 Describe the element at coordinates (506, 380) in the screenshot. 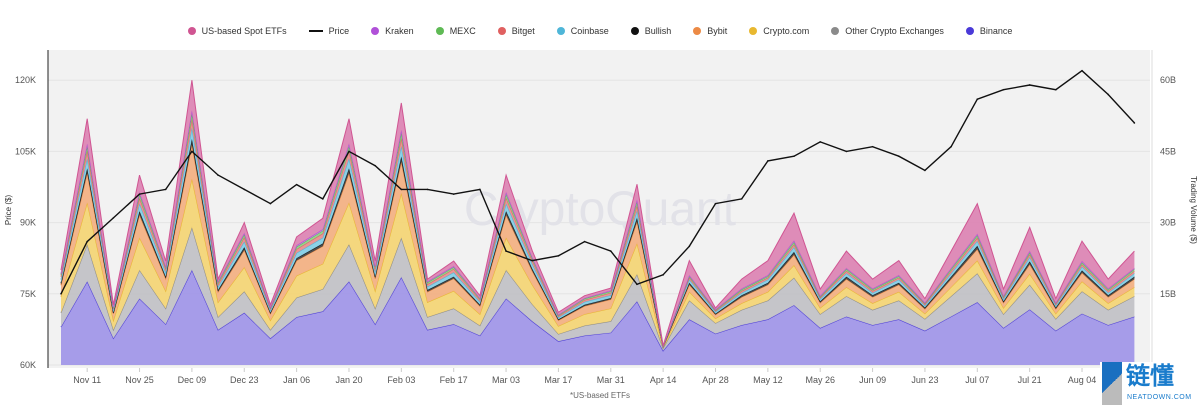

I see `x-tick-label: Mar 03` at that location.